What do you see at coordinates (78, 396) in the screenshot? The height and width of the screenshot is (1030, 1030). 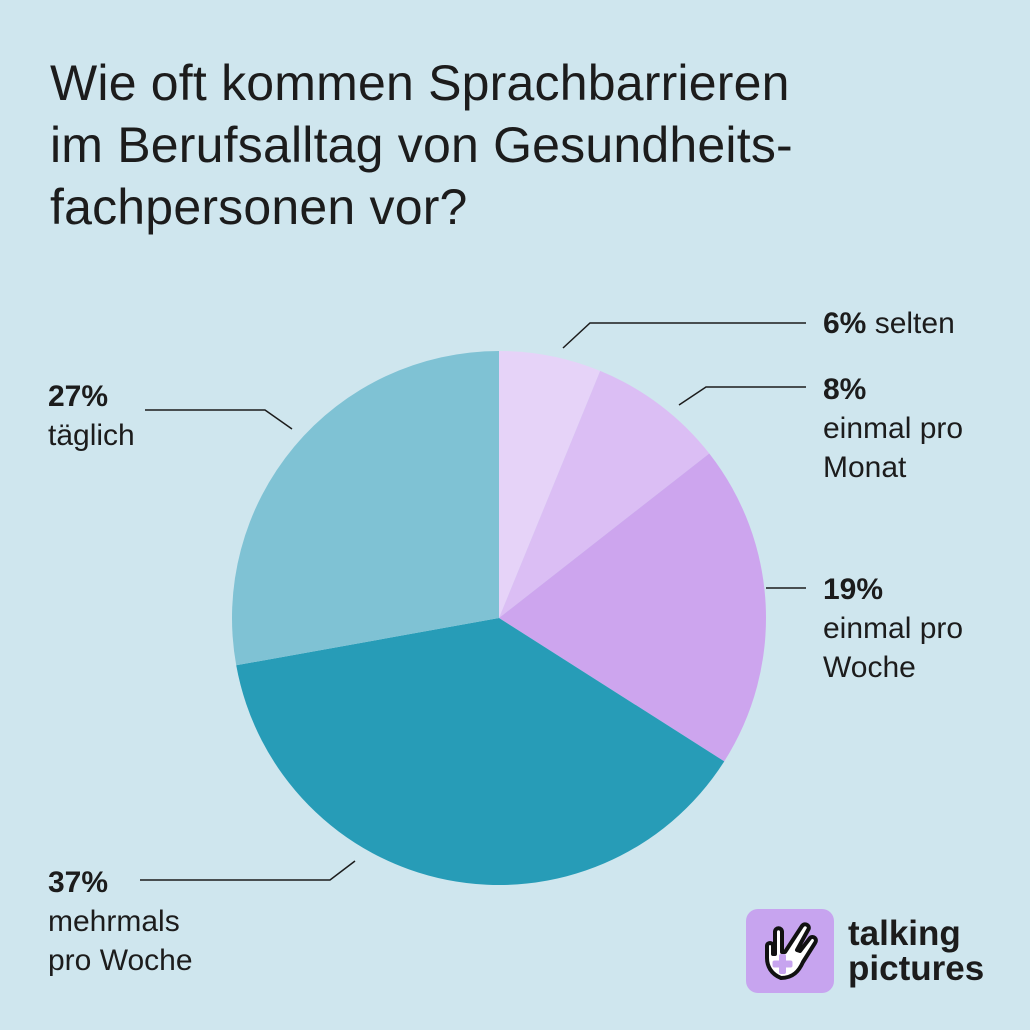 I see `label-value: 27%` at bounding box center [78, 396].